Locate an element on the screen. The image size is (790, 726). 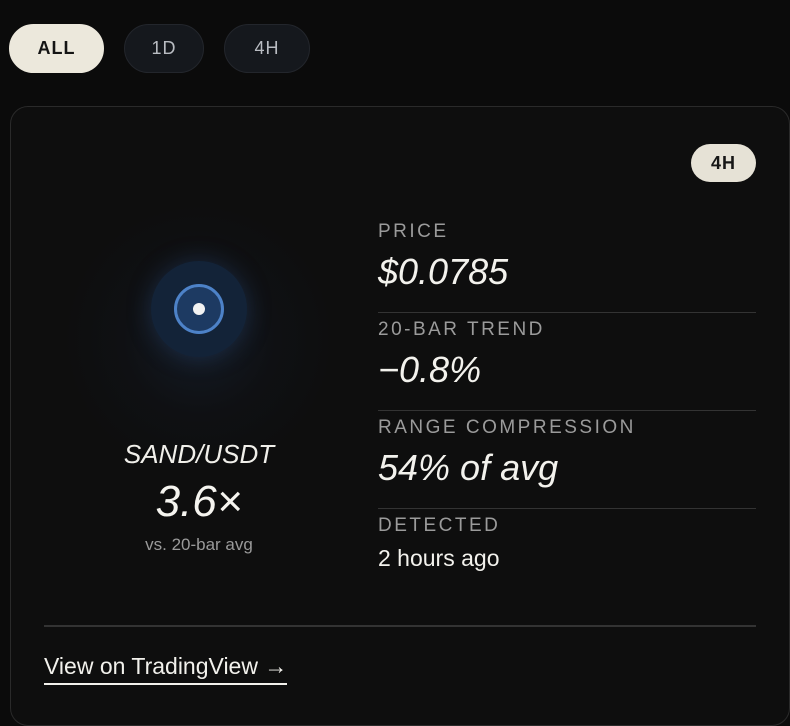
timeframe-badge: 4H is located at coordinates (723, 163).